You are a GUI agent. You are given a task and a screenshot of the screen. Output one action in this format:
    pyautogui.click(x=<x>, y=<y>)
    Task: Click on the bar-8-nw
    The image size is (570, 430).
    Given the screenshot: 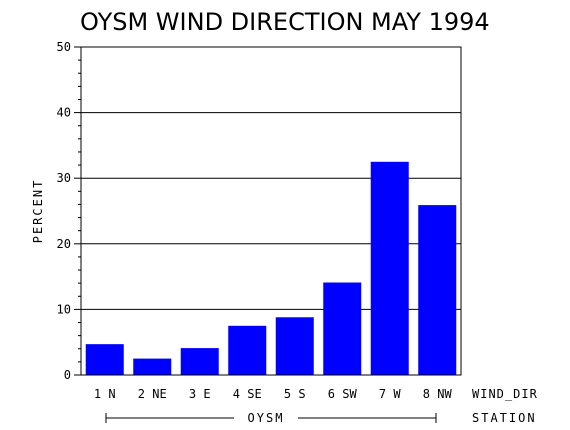 What is the action you would take?
    pyautogui.click(x=437, y=290)
    